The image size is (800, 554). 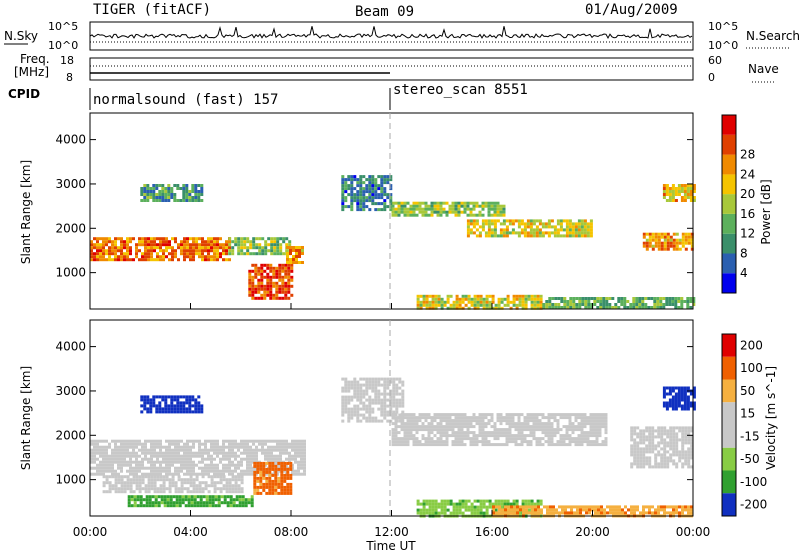 What do you see at coordinates (63, 26) in the screenshot?
I see `noise-tick-high-left: 10^5` at bounding box center [63, 26].